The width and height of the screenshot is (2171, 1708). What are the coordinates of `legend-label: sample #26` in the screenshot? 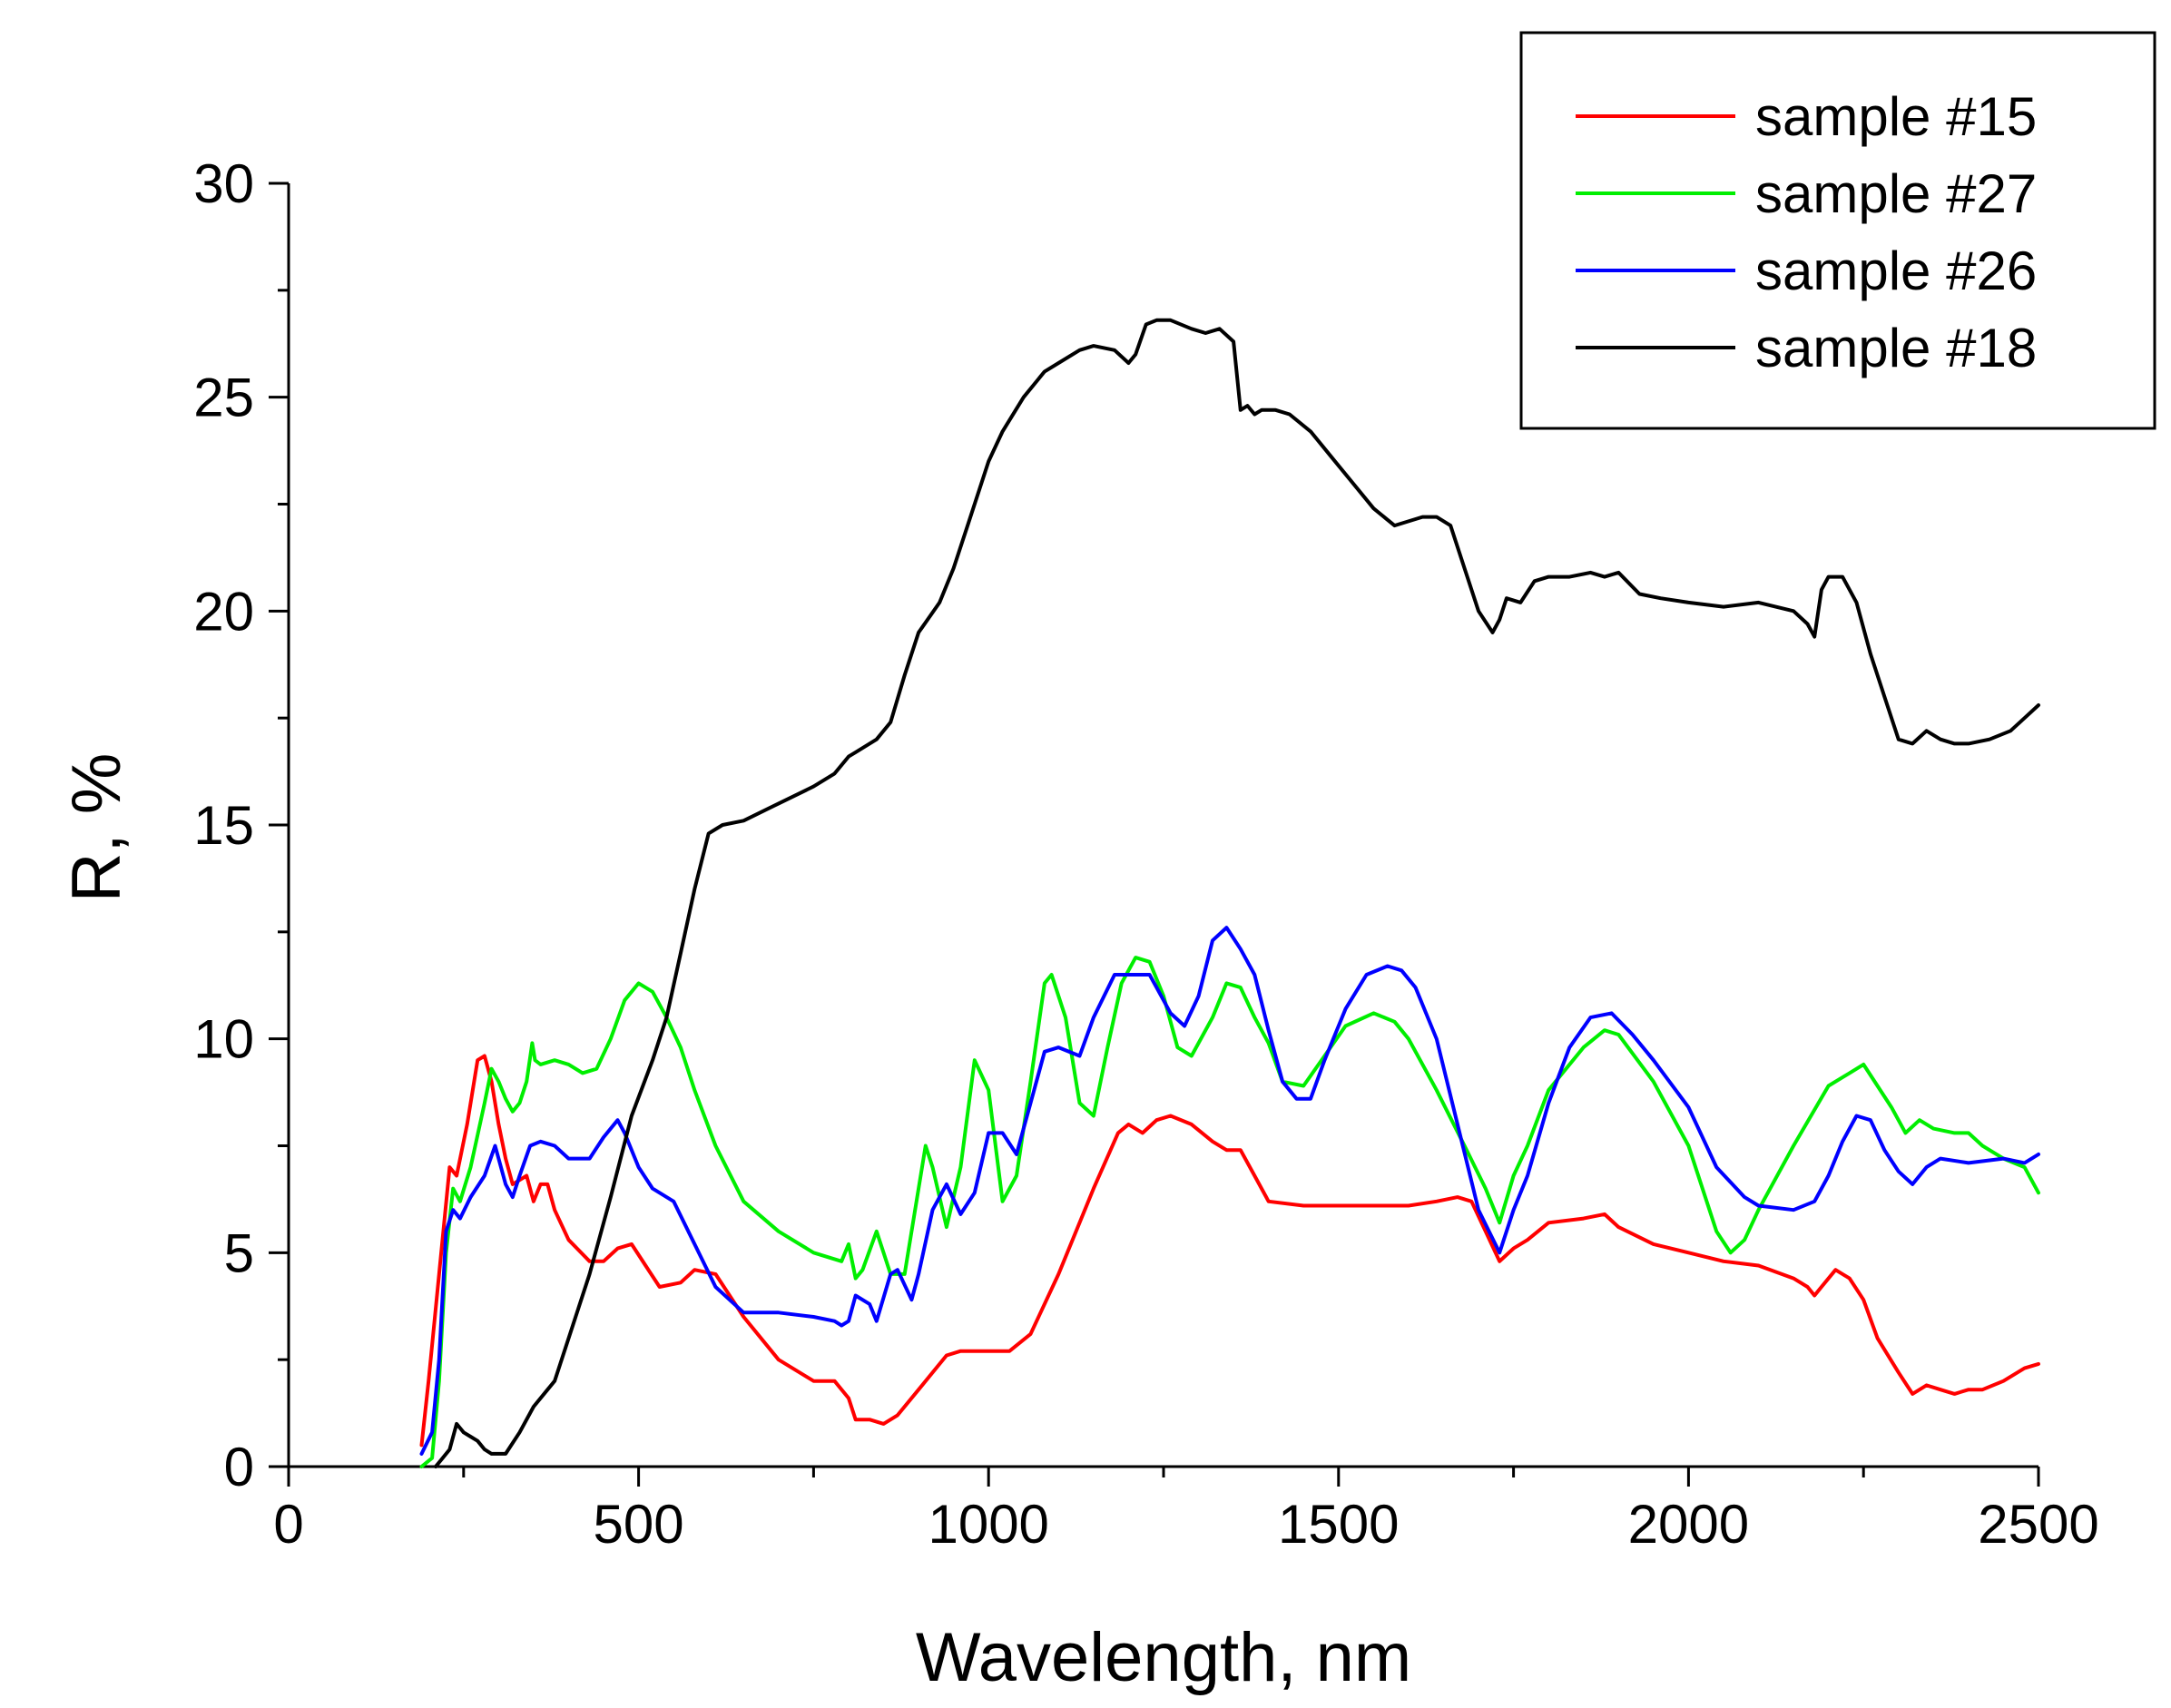 It's located at (1896, 270).